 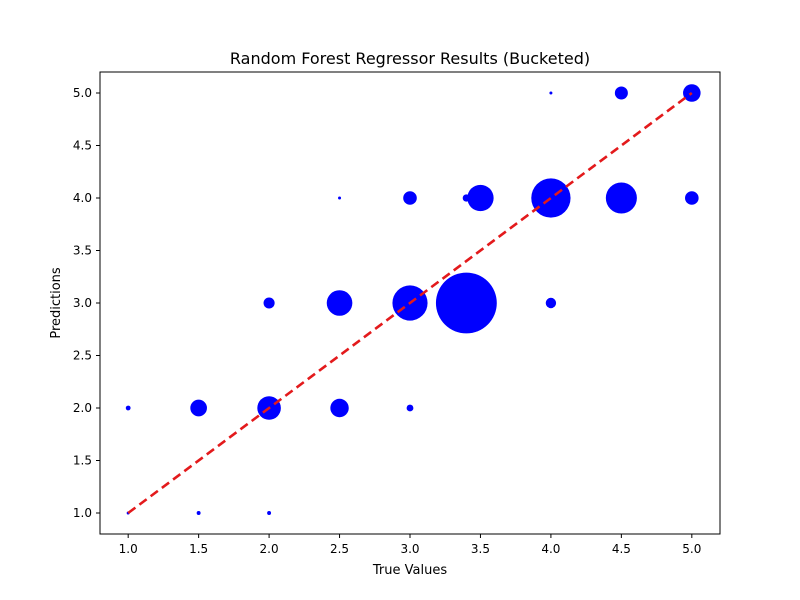 What do you see at coordinates (82, 513) in the screenshot?
I see `y-tick-label: 1.0` at bounding box center [82, 513].